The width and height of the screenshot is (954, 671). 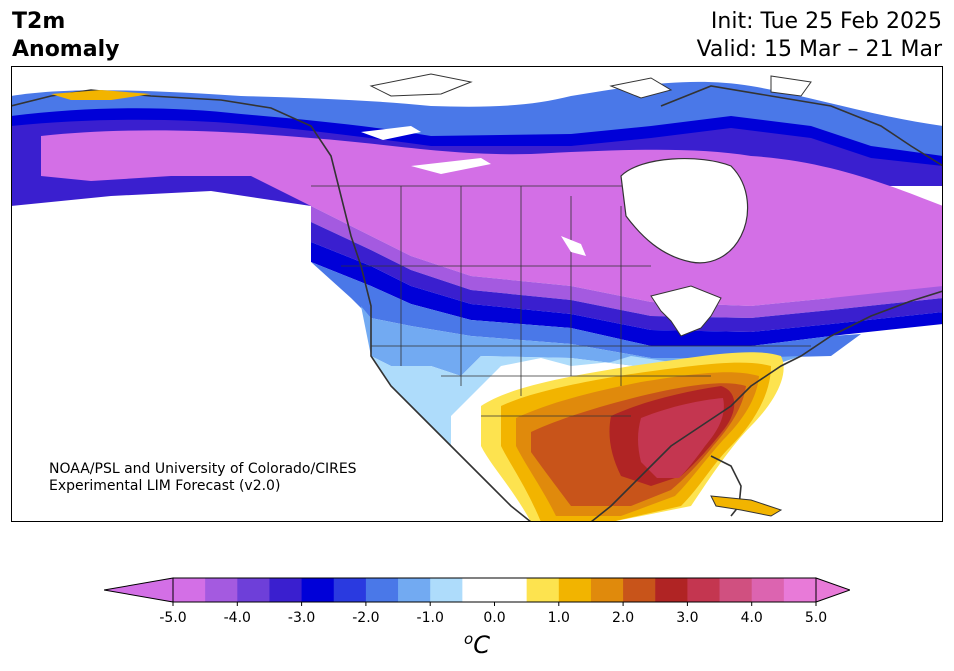 I want to click on colorbar-tick-label: -1.0, so click(x=430, y=618).